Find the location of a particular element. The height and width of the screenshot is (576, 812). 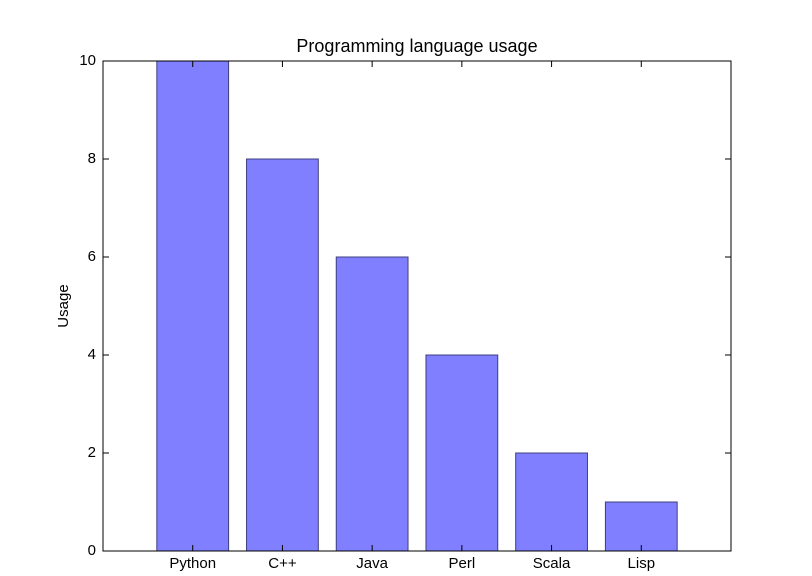

x-tick-label: Perl is located at coordinates (462, 563).